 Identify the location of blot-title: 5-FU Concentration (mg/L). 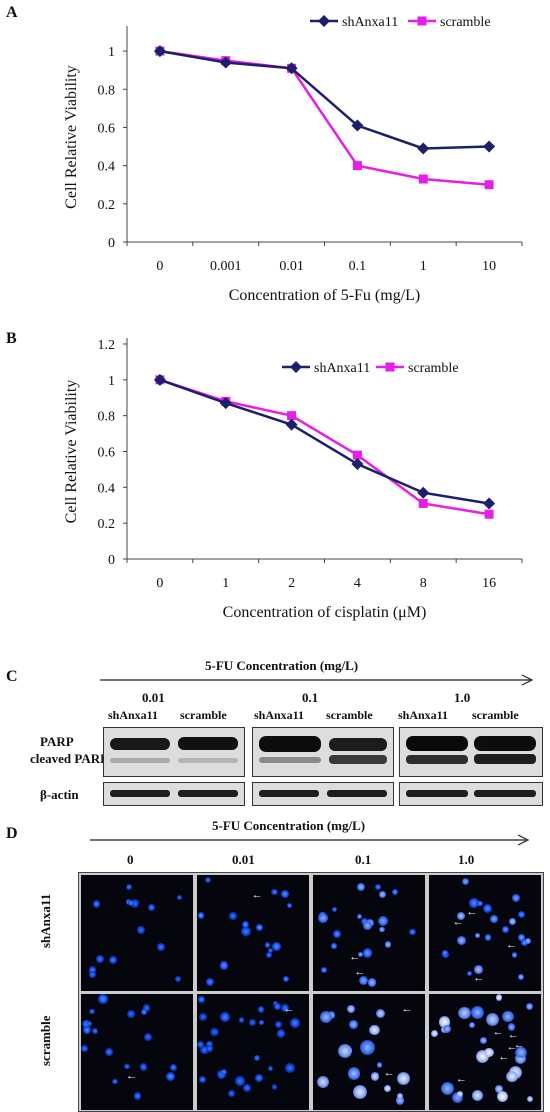
(282, 665).